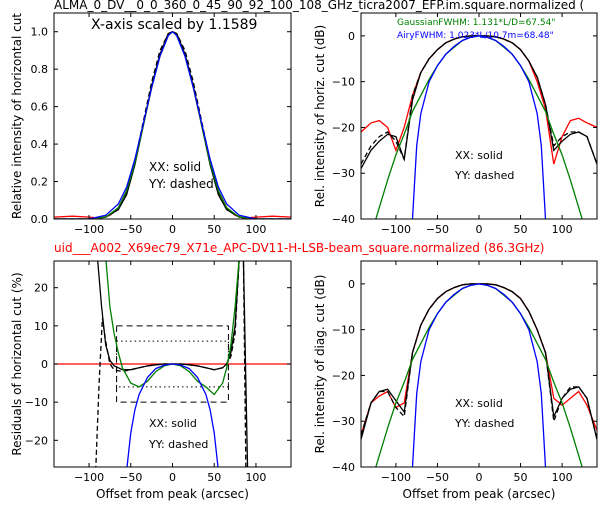 The image size is (607, 511). I want to click on y-axis-label: Residuals of horizontal cut (%), so click(17, 363).